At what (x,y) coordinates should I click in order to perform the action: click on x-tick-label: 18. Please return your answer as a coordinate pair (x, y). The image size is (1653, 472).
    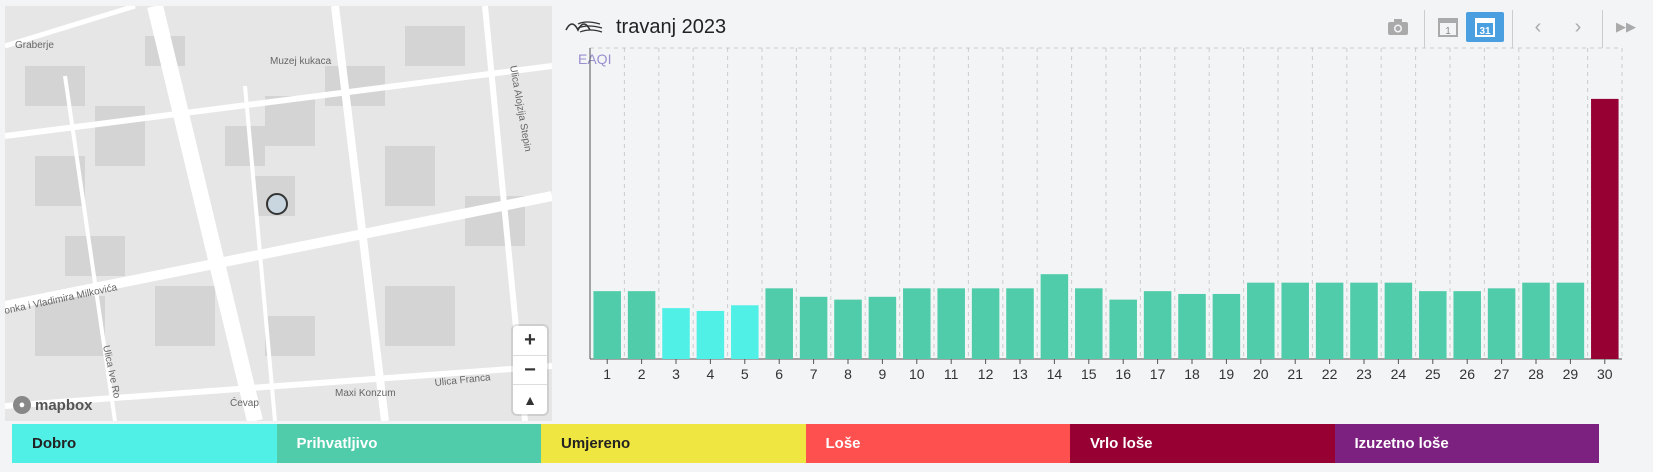
    Looking at the image, I should click on (1192, 374).